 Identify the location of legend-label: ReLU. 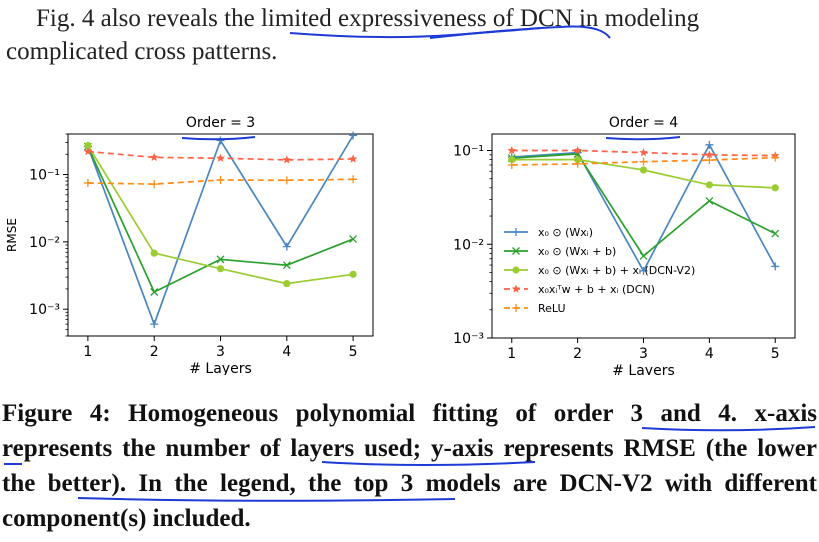
(552, 308).